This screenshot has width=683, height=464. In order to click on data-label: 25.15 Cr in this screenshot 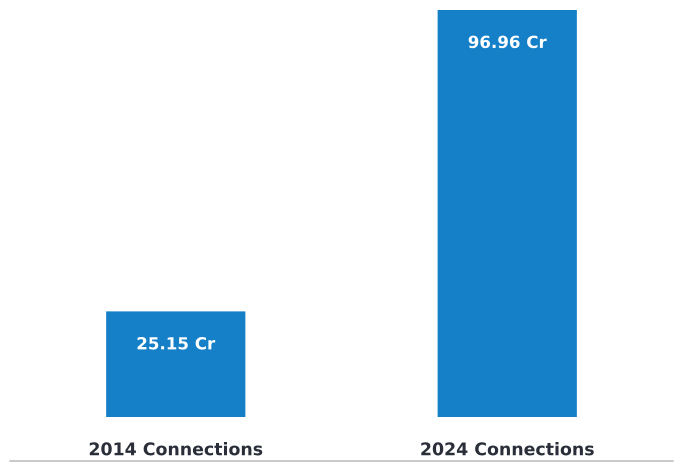, I will do `click(177, 343)`.